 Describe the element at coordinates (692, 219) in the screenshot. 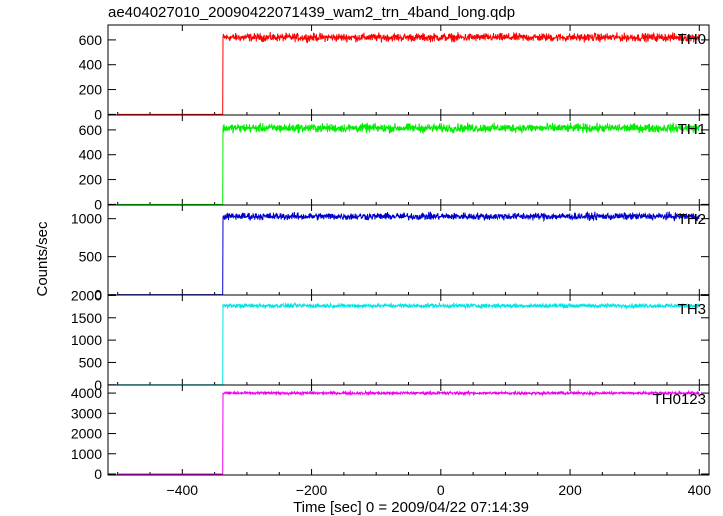

I see `panel-label-th2: TH2` at that location.